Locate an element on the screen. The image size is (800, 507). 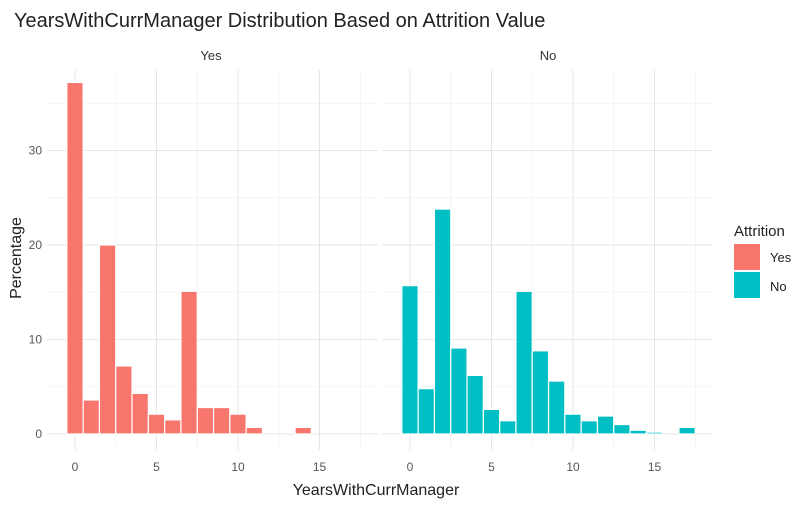
legend: Attrition Yes No is located at coordinates (763, 260).